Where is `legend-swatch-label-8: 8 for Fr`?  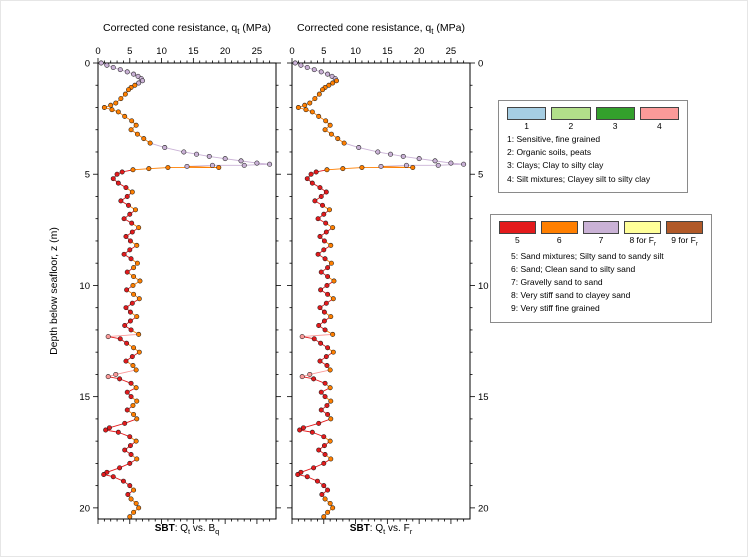 legend-swatch-label-8: 8 for Fr is located at coordinates (643, 241).